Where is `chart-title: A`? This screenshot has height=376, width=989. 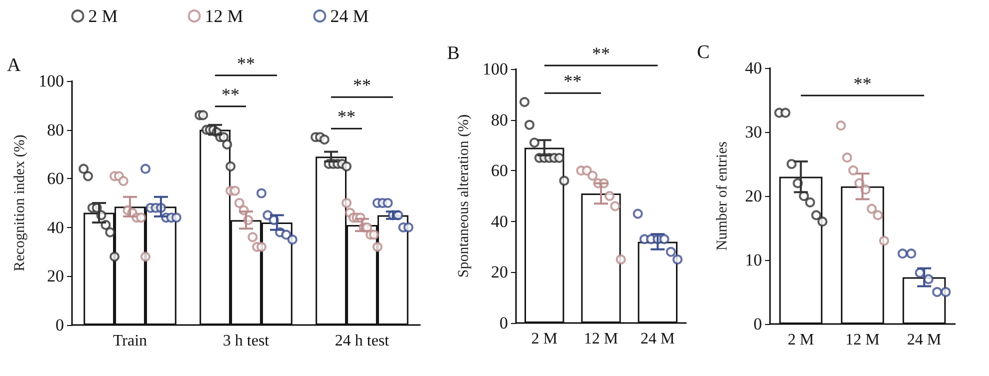
chart-title: A is located at coordinates (14, 65).